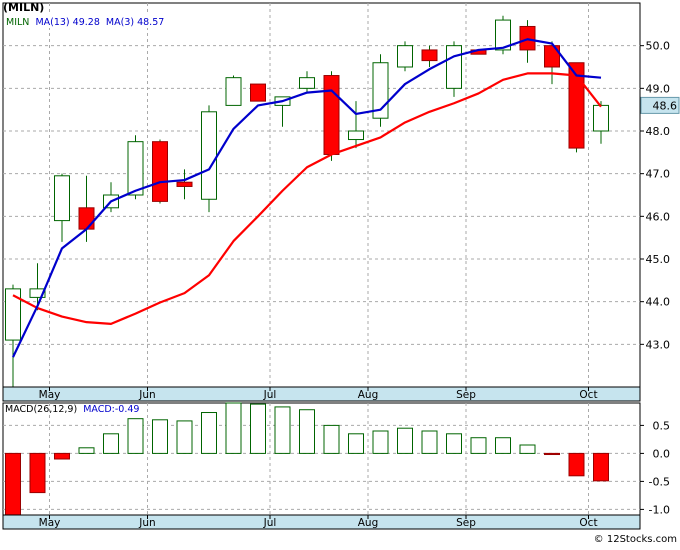 This screenshot has width=680, height=550. Describe the element at coordinates (658, 302) in the screenshot. I see `price-y-tick-label: 44.0` at that location.